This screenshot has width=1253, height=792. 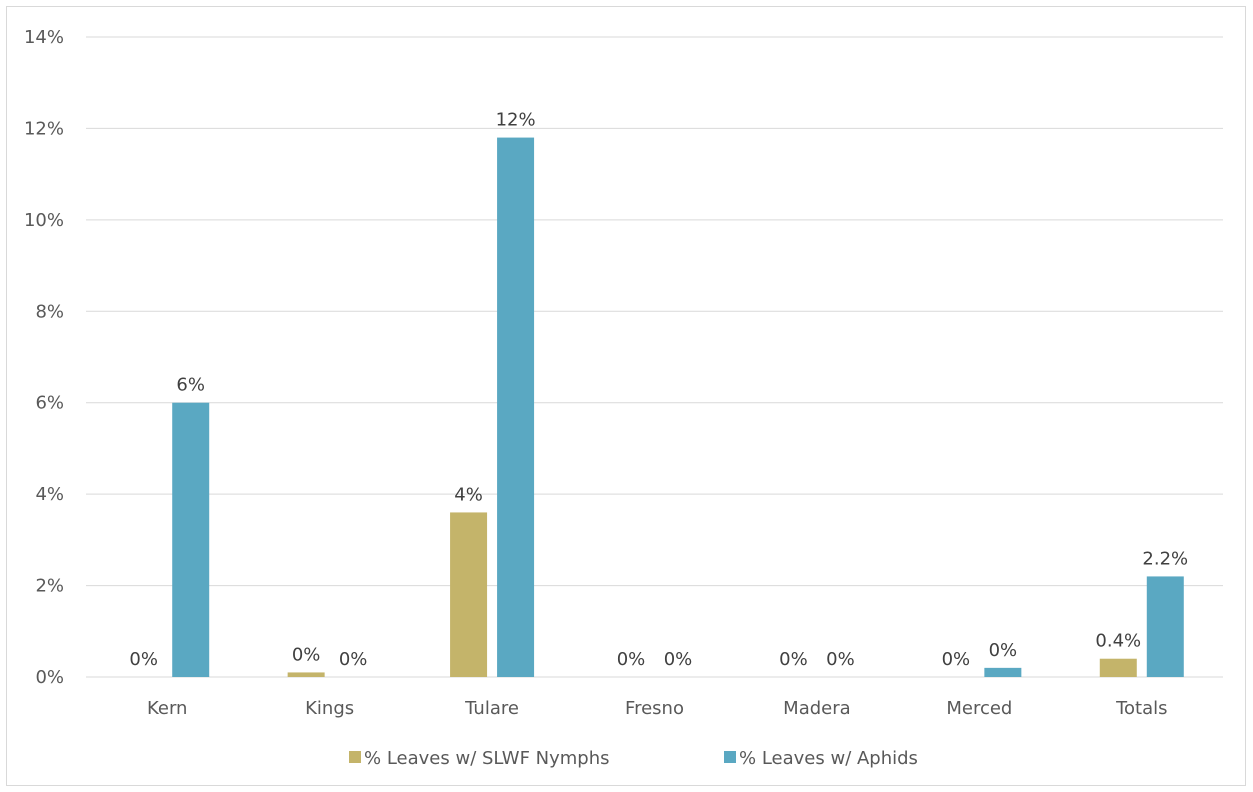 I want to click on x-axis: Kern Kings Tulare Fresno Madera Merced Totals, so click(x=657, y=708).